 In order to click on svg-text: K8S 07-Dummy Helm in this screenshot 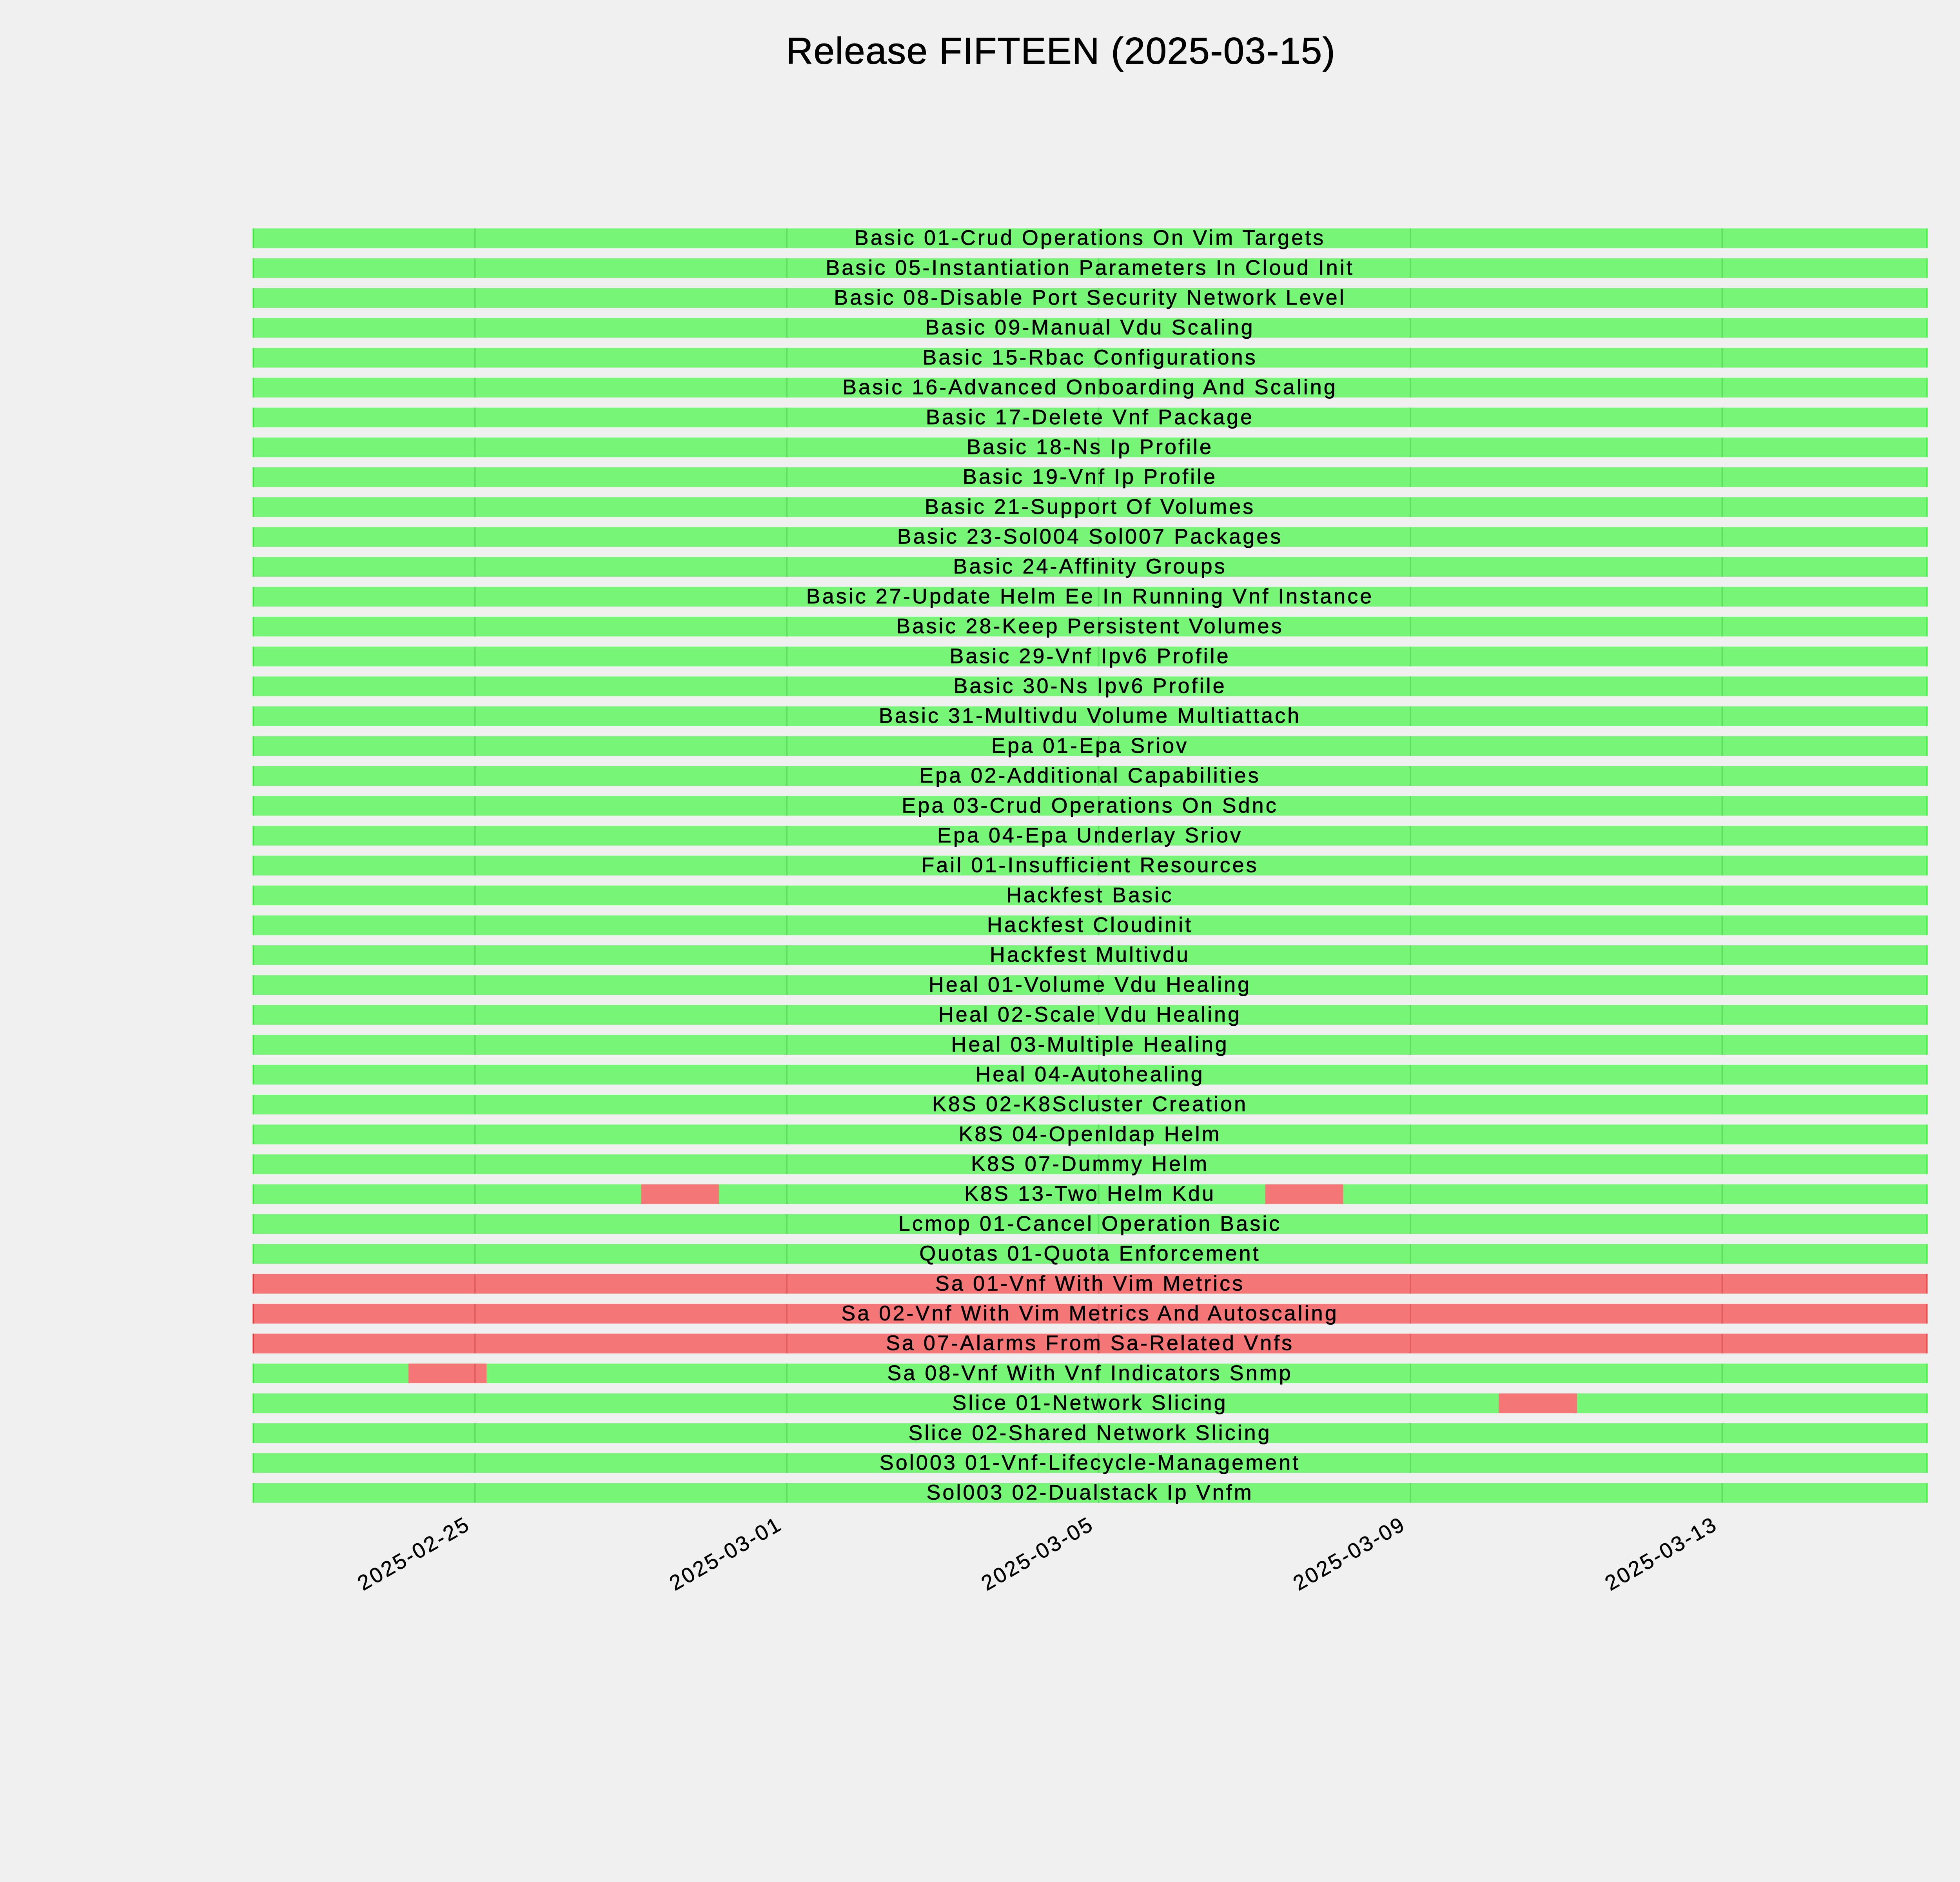, I will do `click(1090, 1164)`.